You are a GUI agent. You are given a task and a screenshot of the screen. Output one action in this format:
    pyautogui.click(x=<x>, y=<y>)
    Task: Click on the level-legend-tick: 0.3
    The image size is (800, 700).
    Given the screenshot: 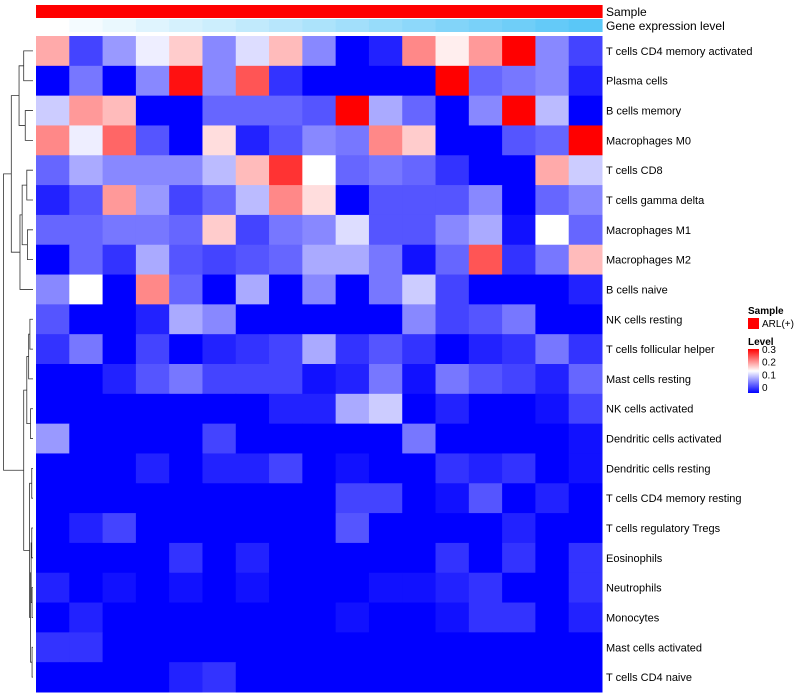 What is the action you would take?
    pyautogui.click(x=769, y=350)
    